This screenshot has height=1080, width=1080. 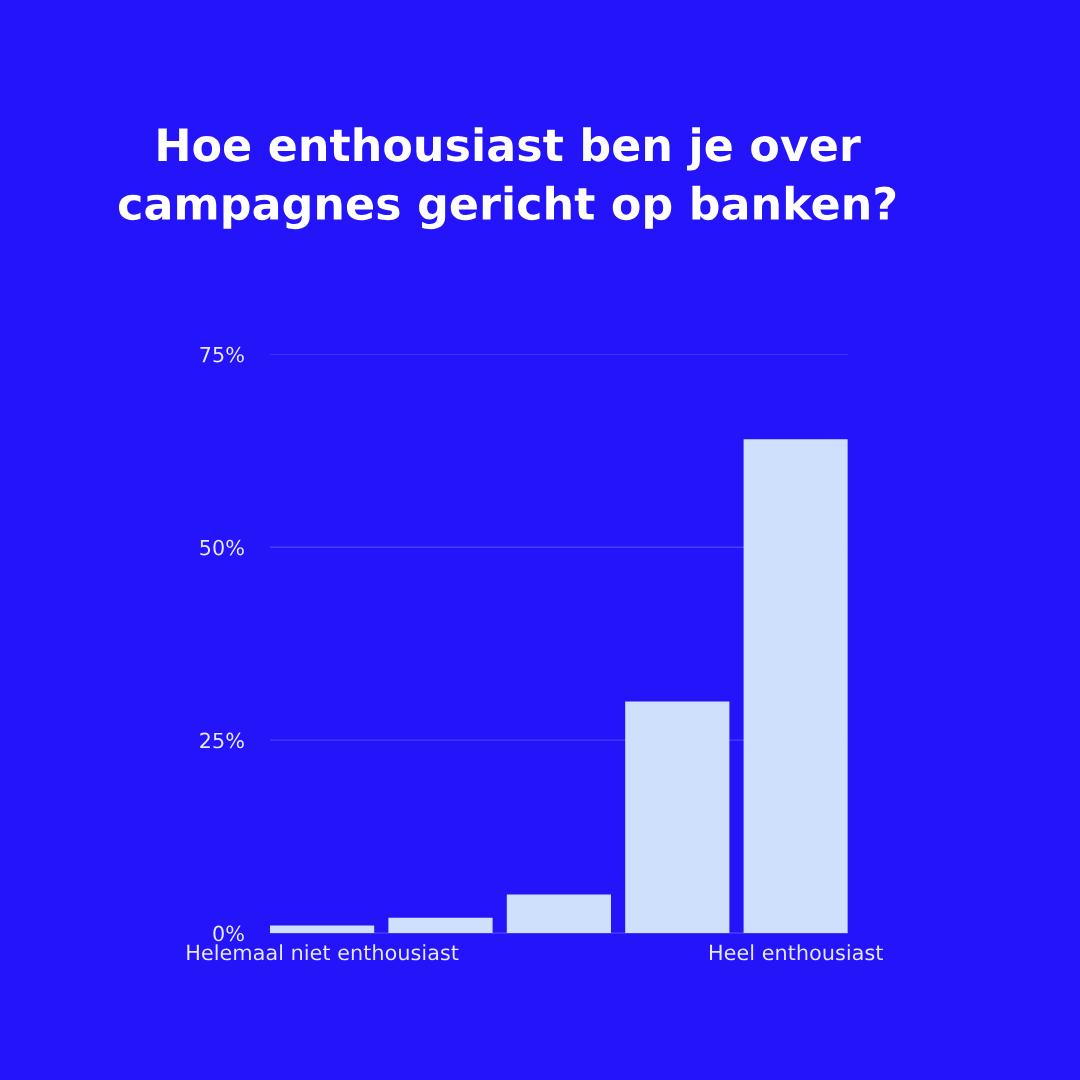 What do you see at coordinates (222, 740) in the screenshot?
I see `y-tick-label: 25%` at bounding box center [222, 740].